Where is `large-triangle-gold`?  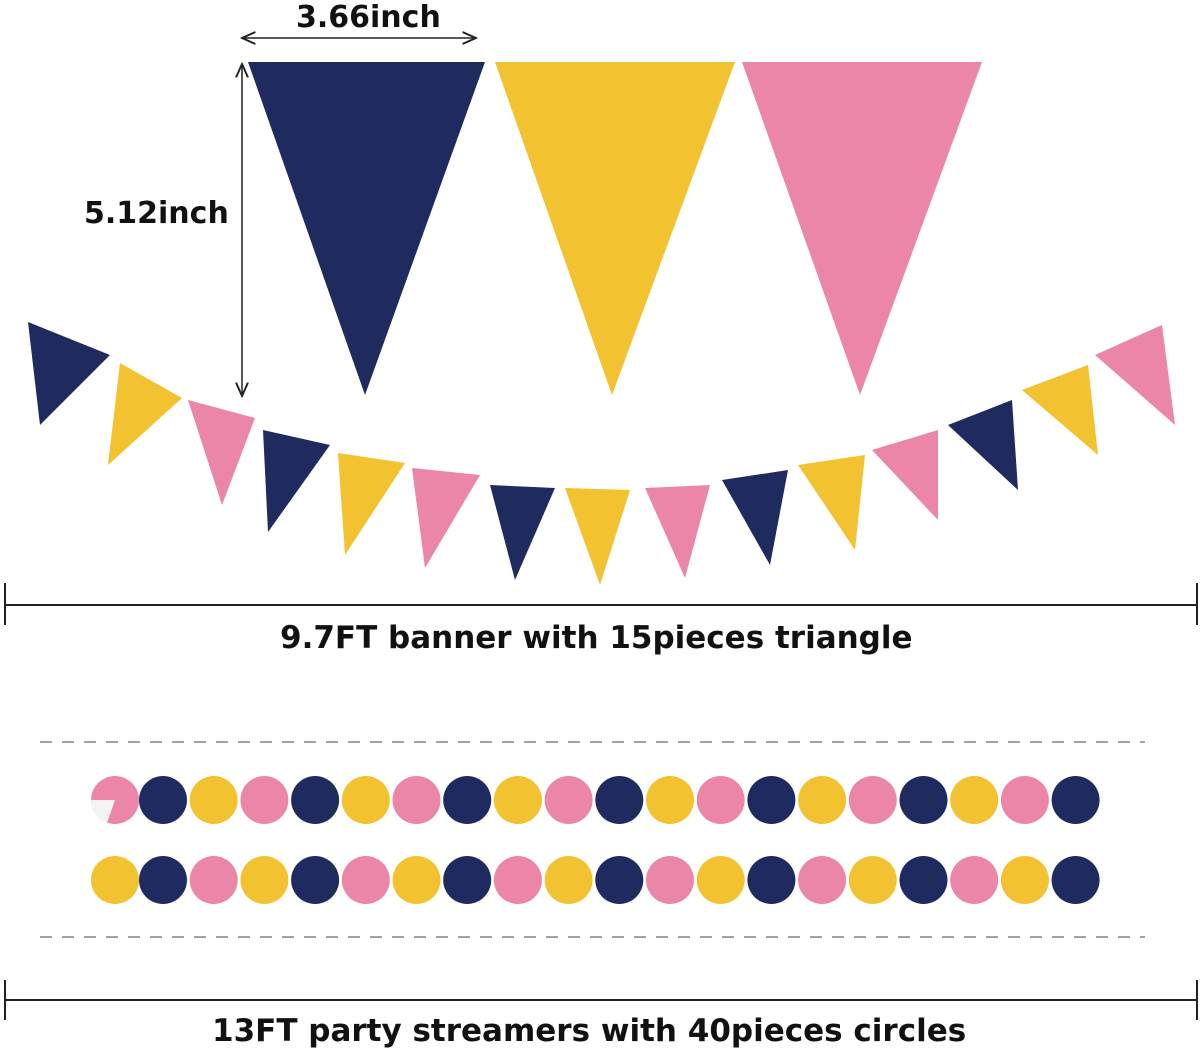 large-triangle-gold is located at coordinates (615, 228).